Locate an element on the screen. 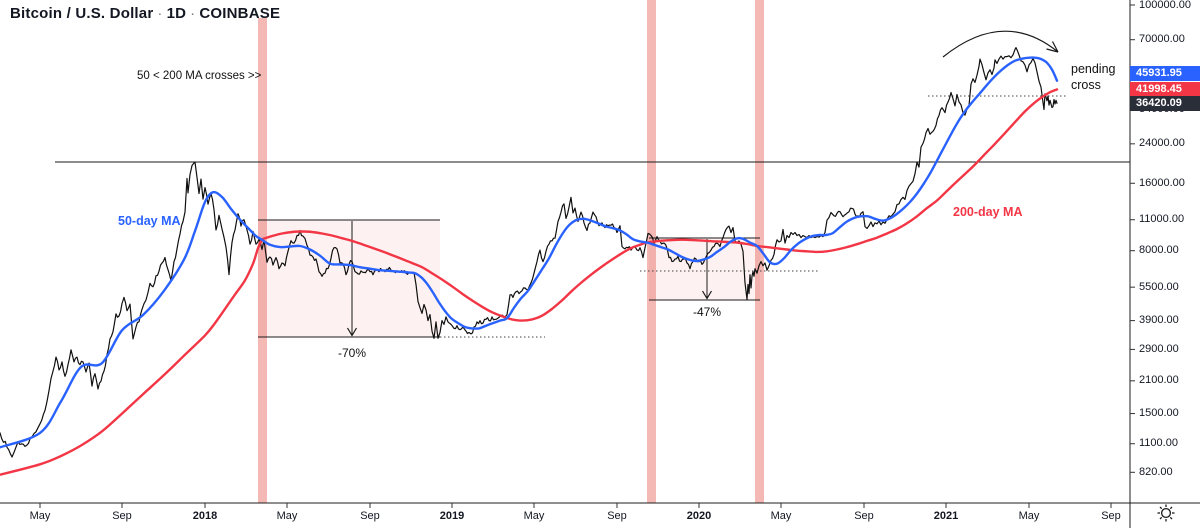 Image resolution: width=1200 pixels, height=528 pixels. y-axis-label: 3900.00 is located at coordinates (1159, 320).